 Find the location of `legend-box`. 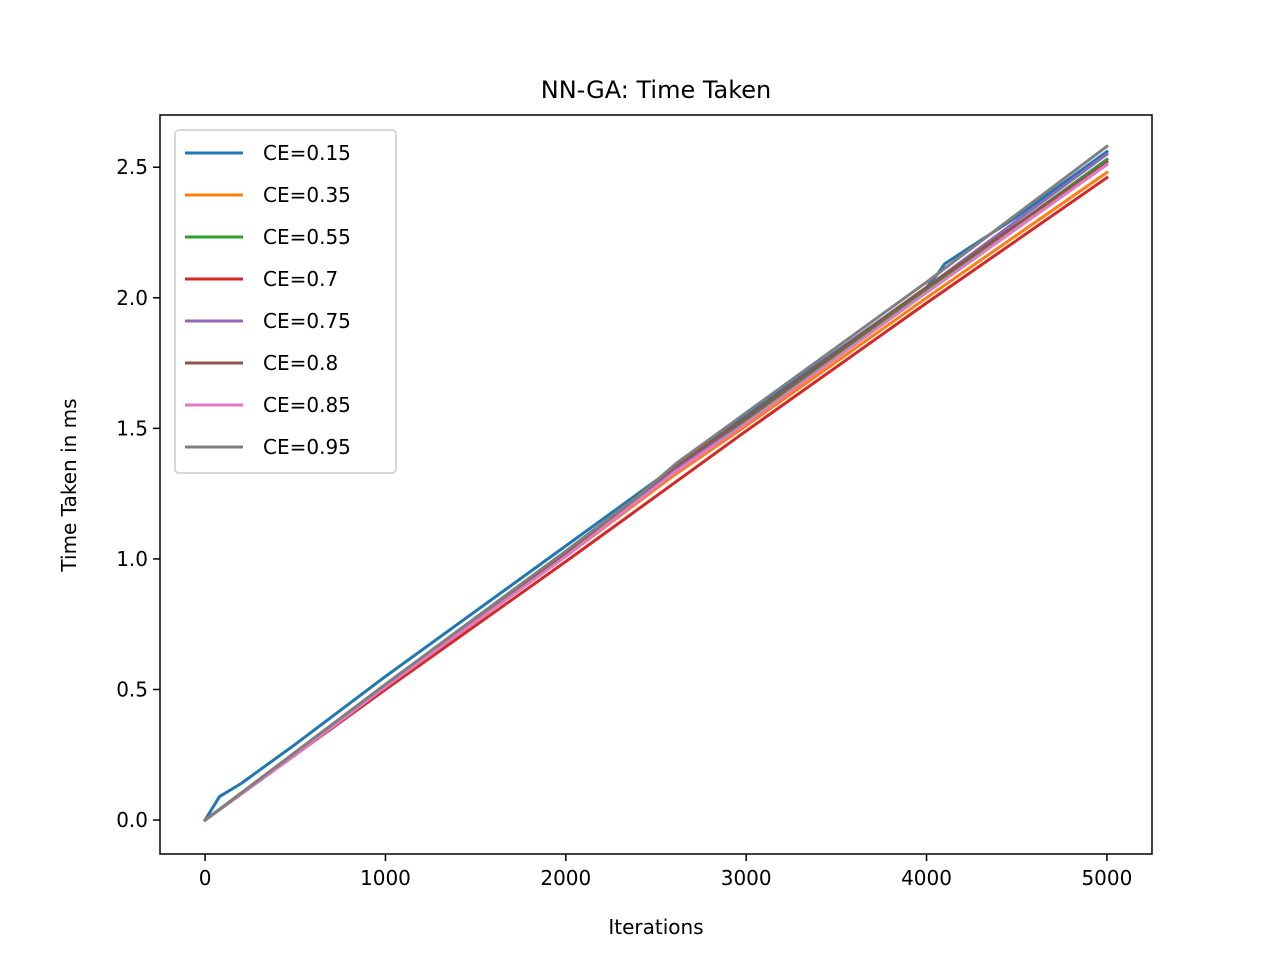

legend-box is located at coordinates (285, 301).